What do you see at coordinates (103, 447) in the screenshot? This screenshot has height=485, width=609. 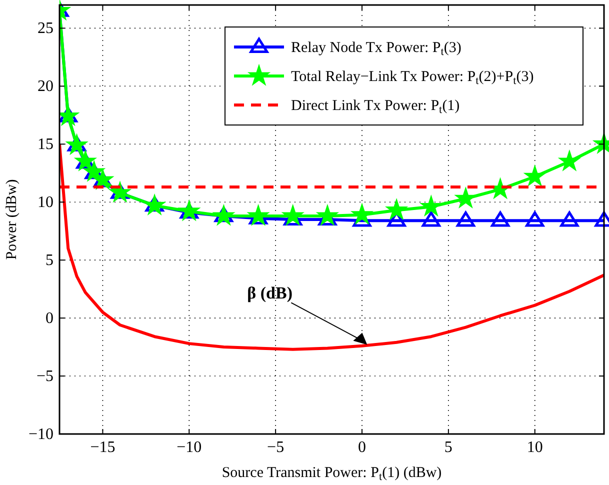 I see `x-tick-label: −15` at bounding box center [103, 447].